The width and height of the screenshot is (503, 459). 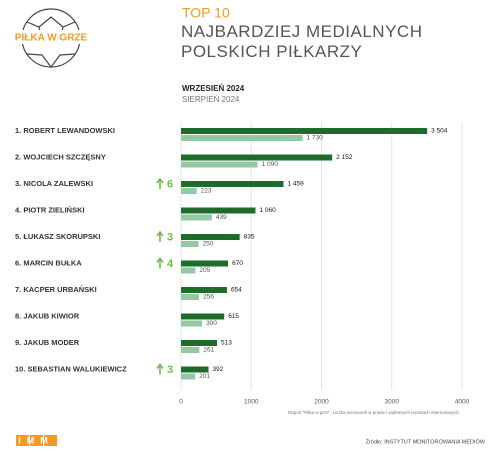 What do you see at coordinates (439, 131) in the screenshot?
I see `value-label: 3 504` at bounding box center [439, 131].